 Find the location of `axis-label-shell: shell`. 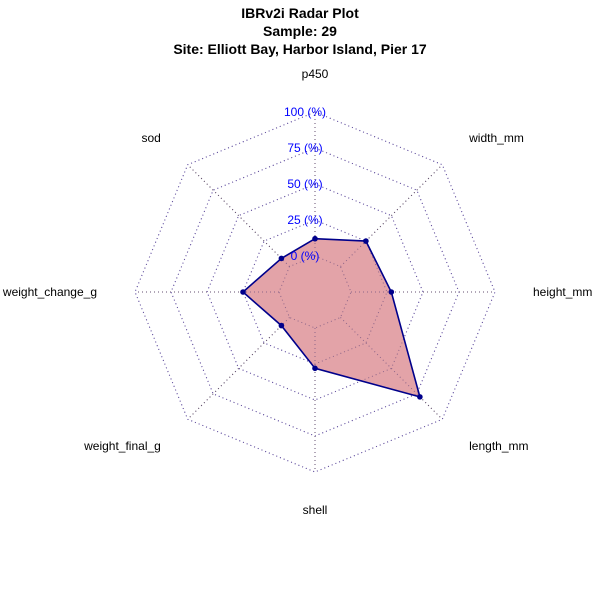

axis-label-shell: shell is located at coordinates (315, 510).